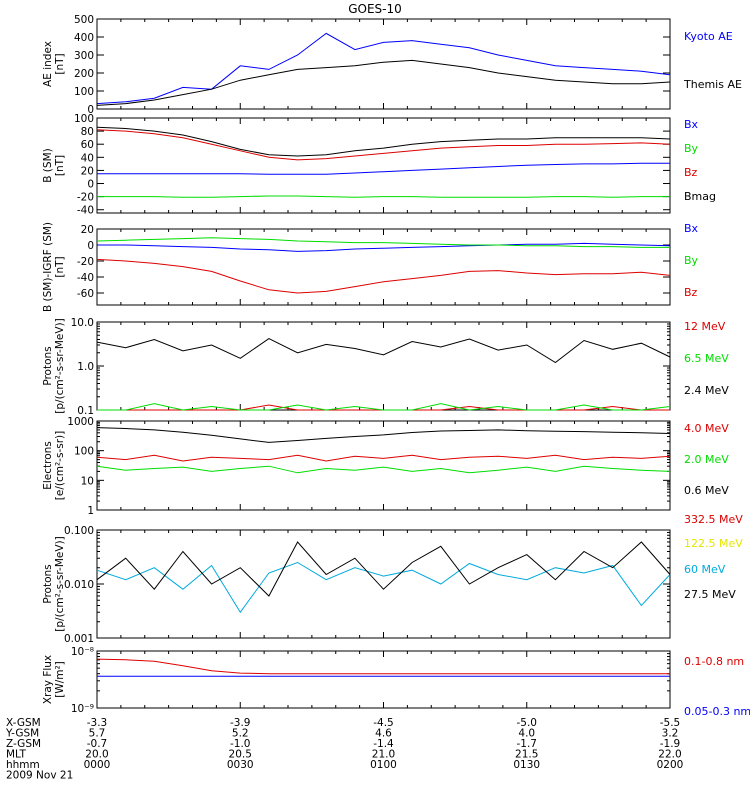  What do you see at coordinates (87, 481) in the screenshot?
I see `y-tick-label: 10` at bounding box center [87, 481].